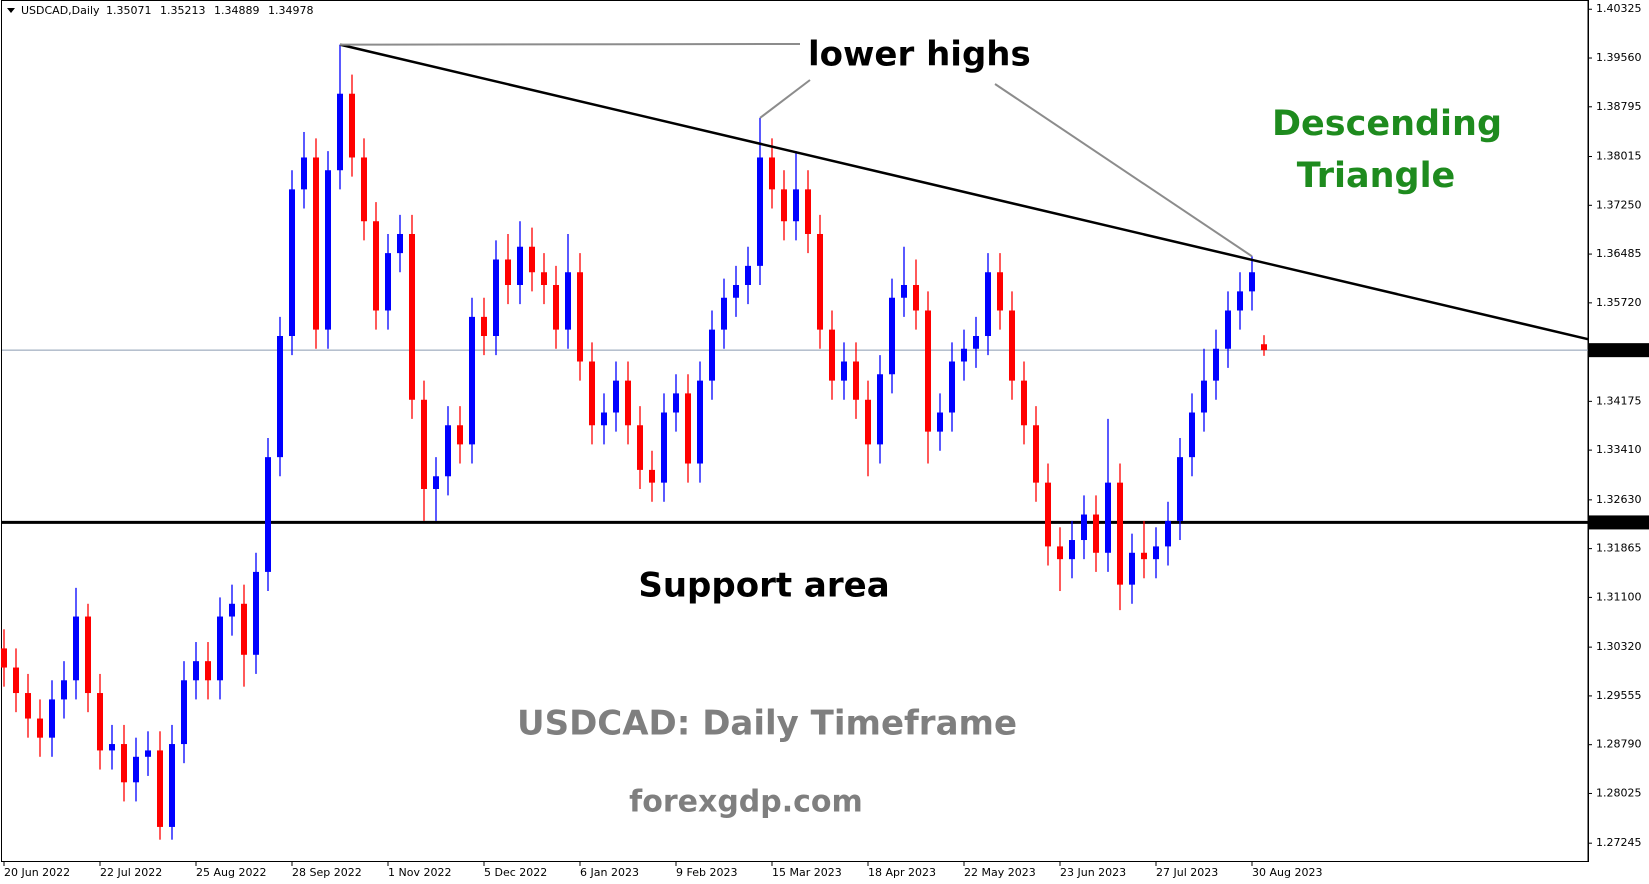 This screenshot has height=884, width=1649. I want to click on support-label: Support area, so click(763, 586).